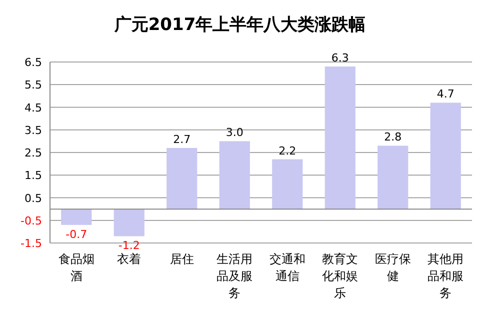  I want to click on y-tick-label: -1.5, so click(31, 243).